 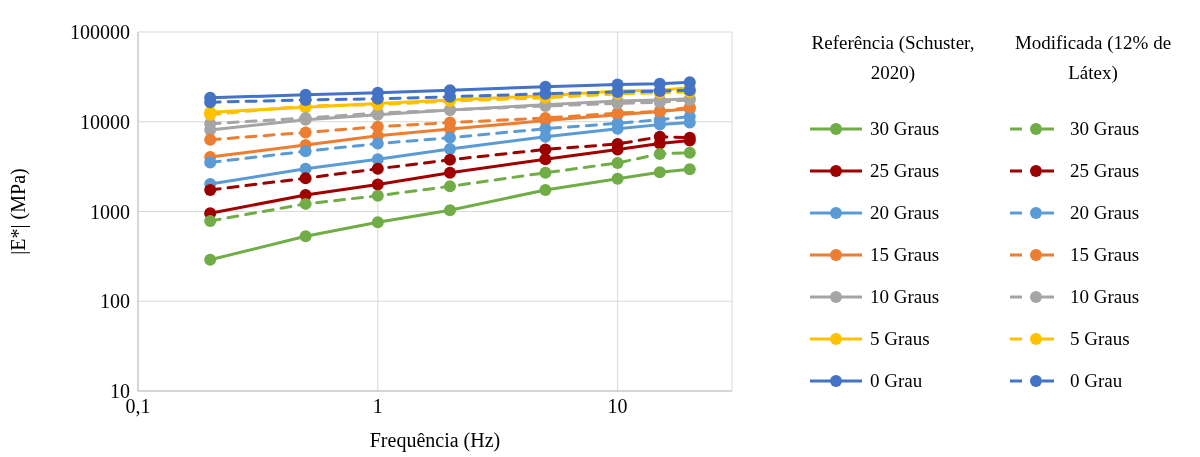 I want to click on y-tick-label: 100000, so click(x=100, y=32).